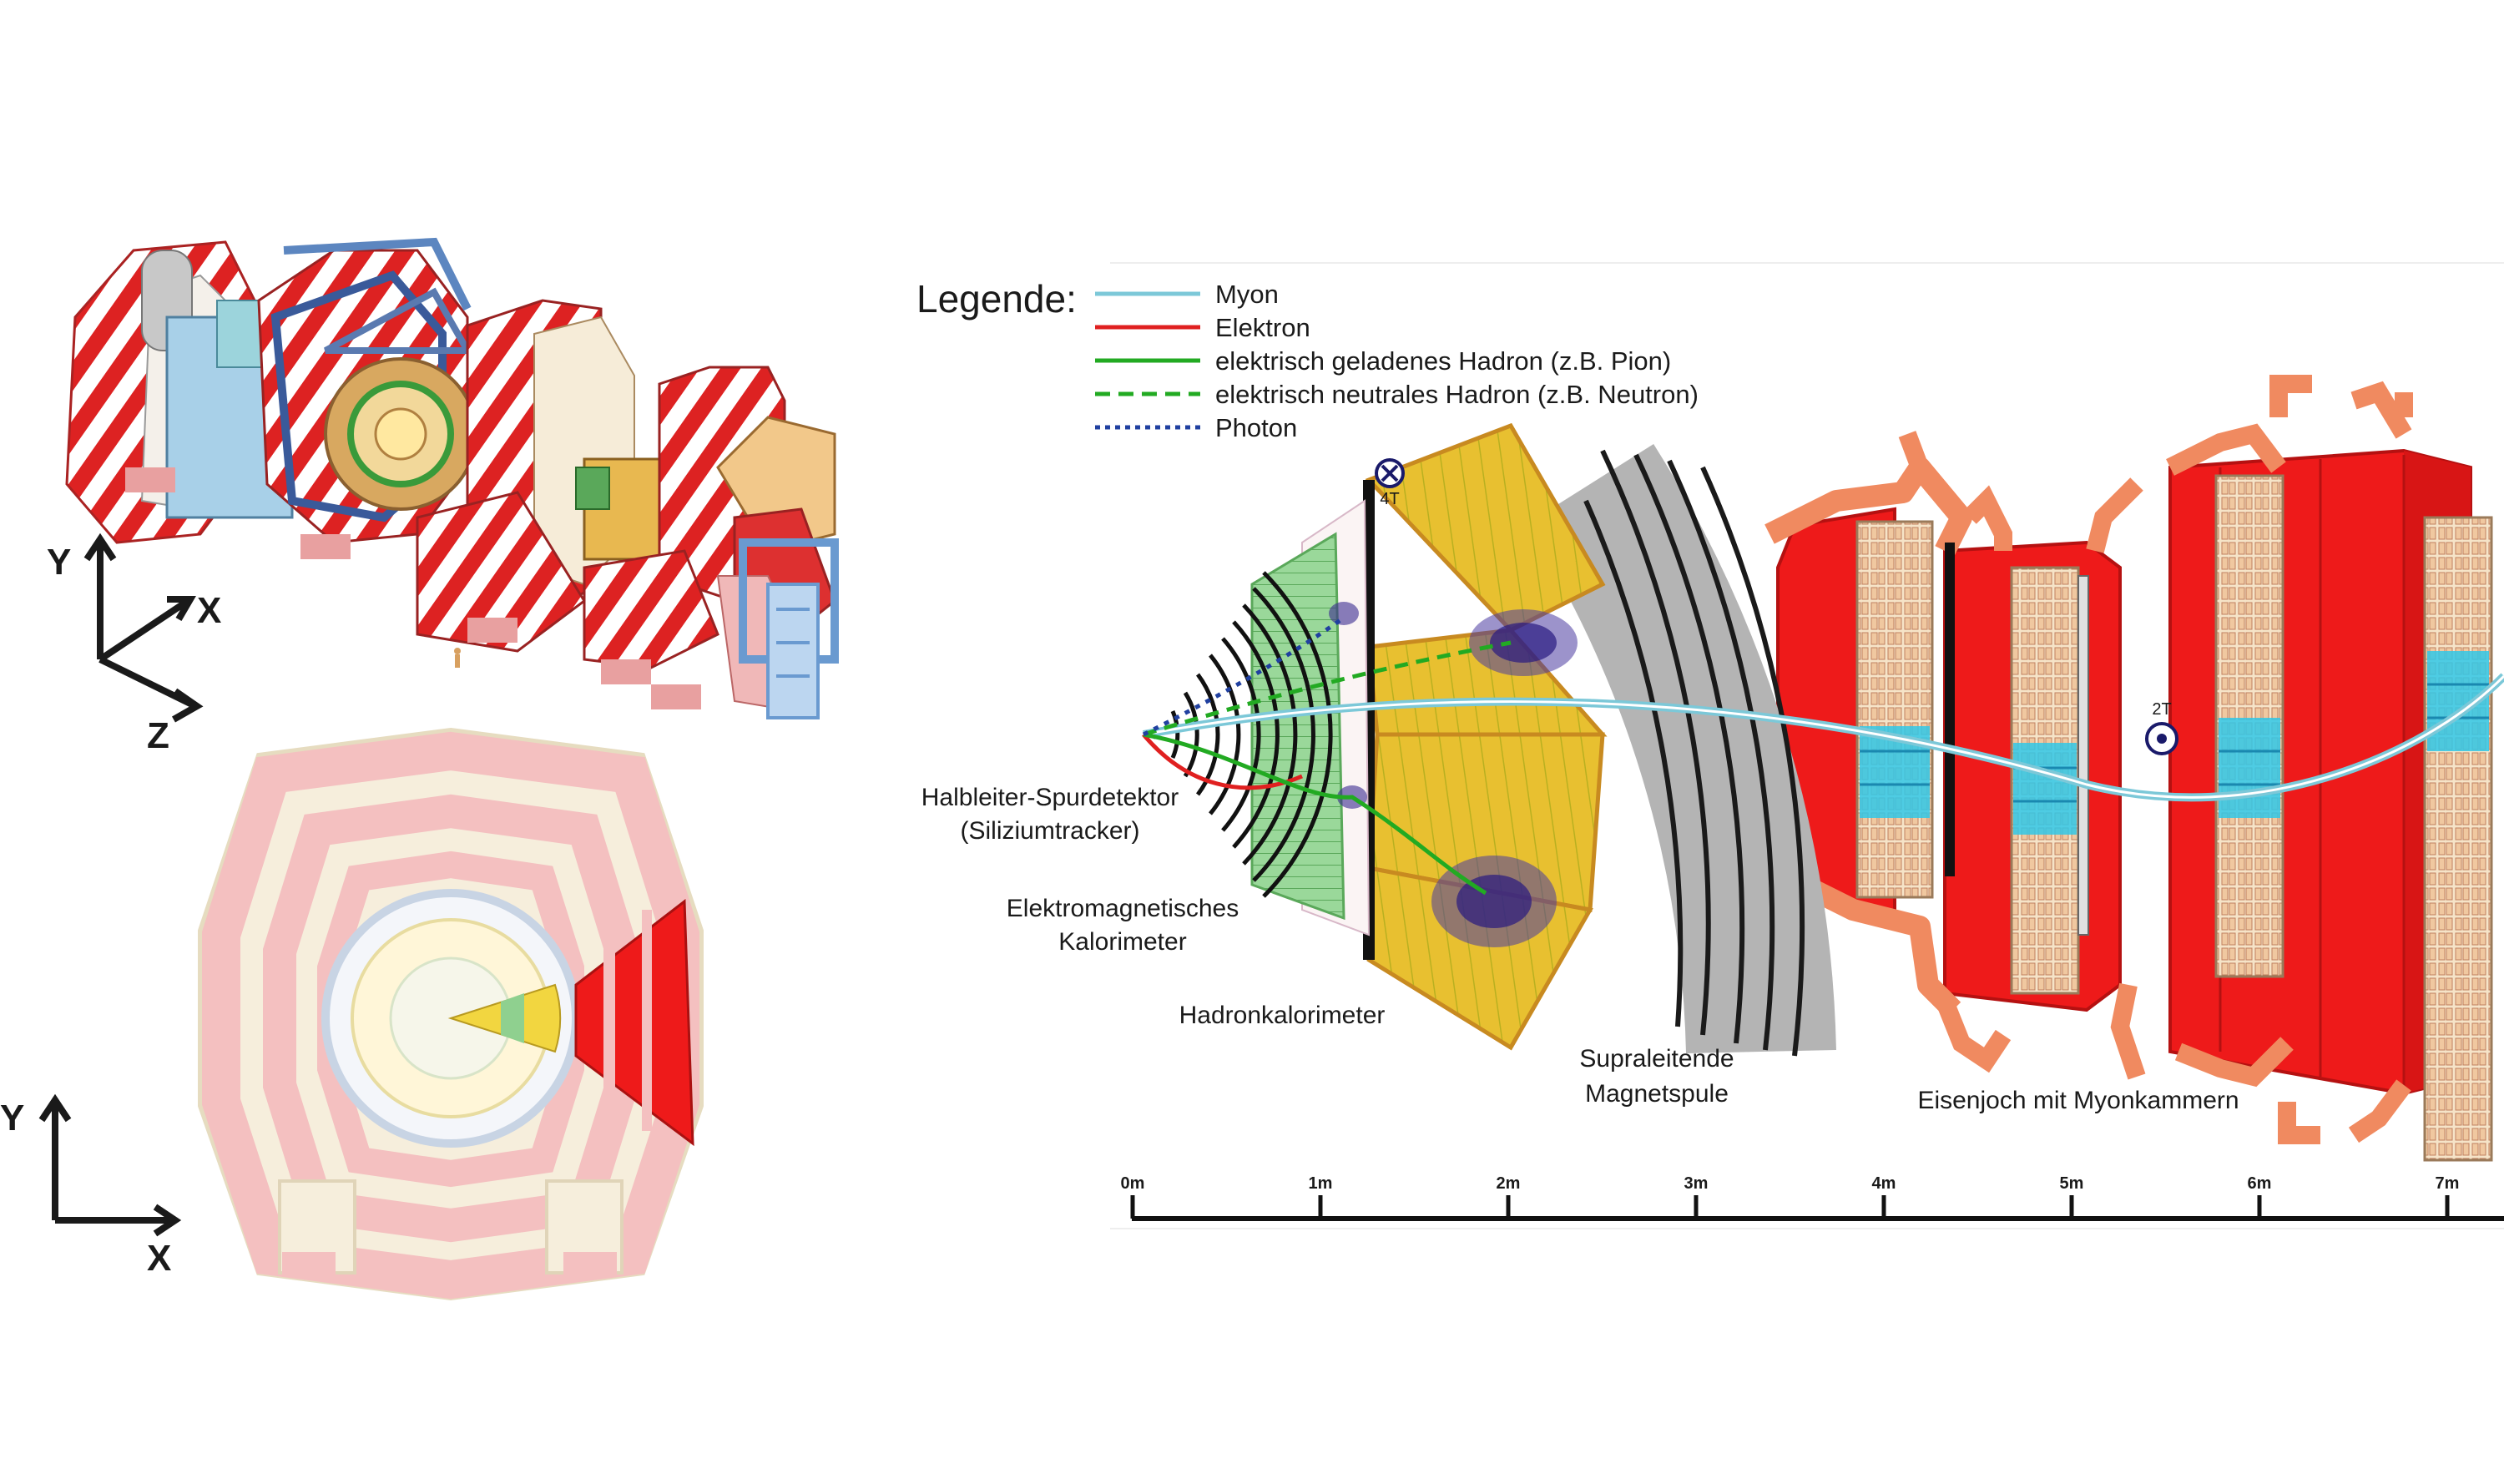  What do you see at coordinates (1807, 1201) in the screenshot?
I see `scale-bar: 0m 1m 2m 3m 4m 5m 6m 7m` at bounding box center [1807, 1201].